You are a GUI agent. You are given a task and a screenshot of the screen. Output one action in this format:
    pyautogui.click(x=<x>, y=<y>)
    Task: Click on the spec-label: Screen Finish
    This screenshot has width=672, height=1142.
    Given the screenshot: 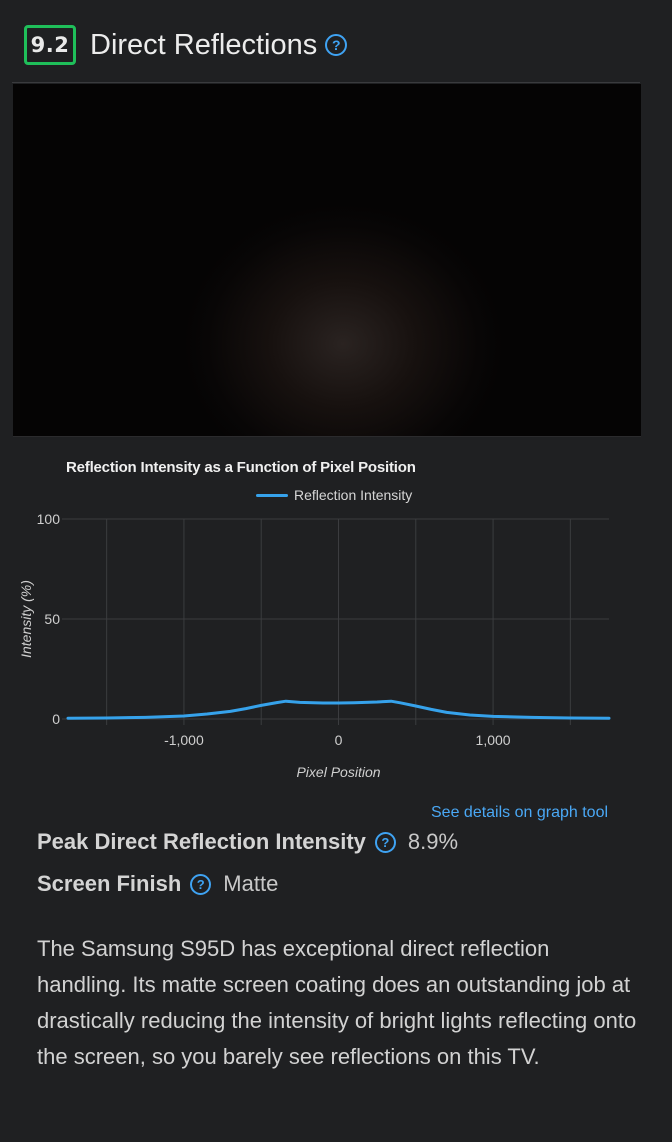 What is the action you would take?
    pyautogui.click(x=109, y=883)
    